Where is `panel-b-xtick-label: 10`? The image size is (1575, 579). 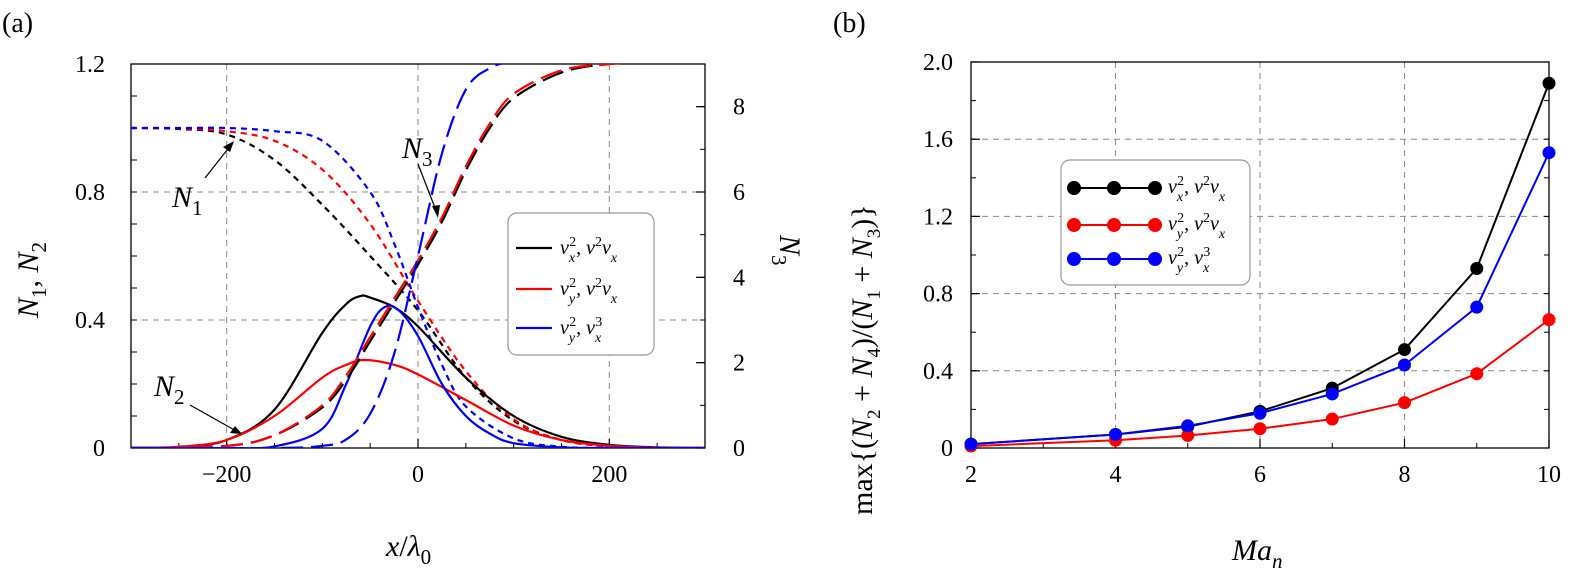 panel-b-xtick-label: 10 is located at coordinates (1549, 475).